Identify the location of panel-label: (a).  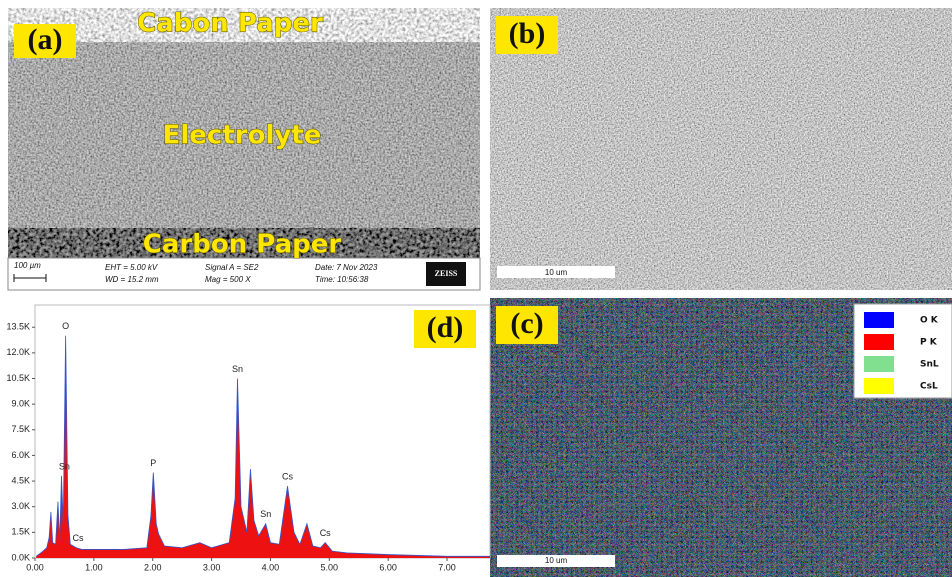
(45, 39).